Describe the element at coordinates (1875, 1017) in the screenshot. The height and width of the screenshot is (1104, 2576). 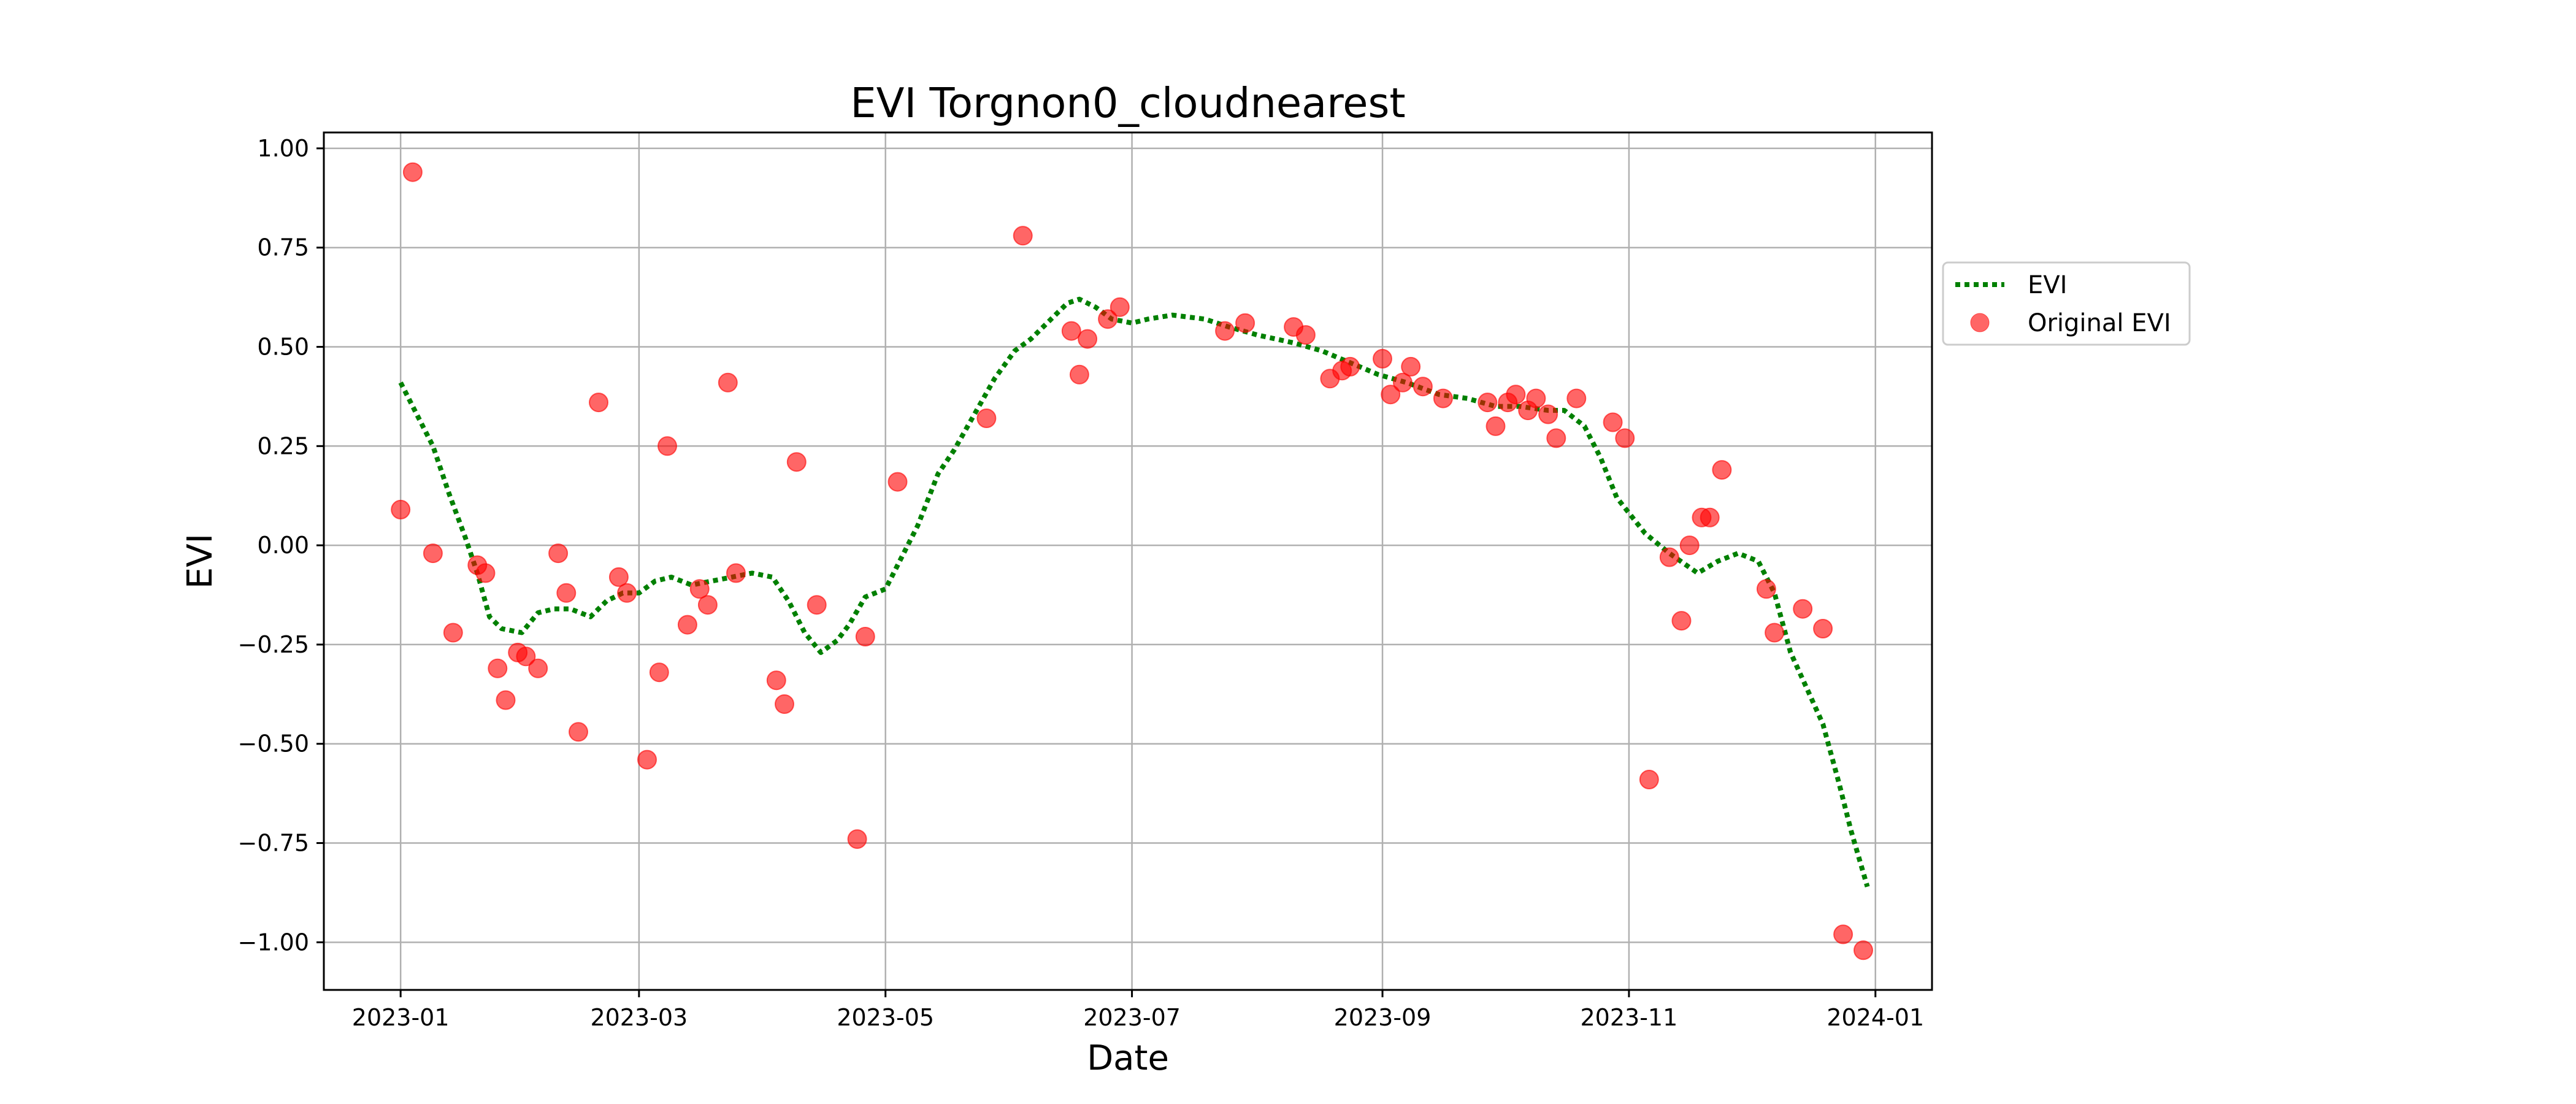
I see `x-tick-label: 2024-01` at that location.